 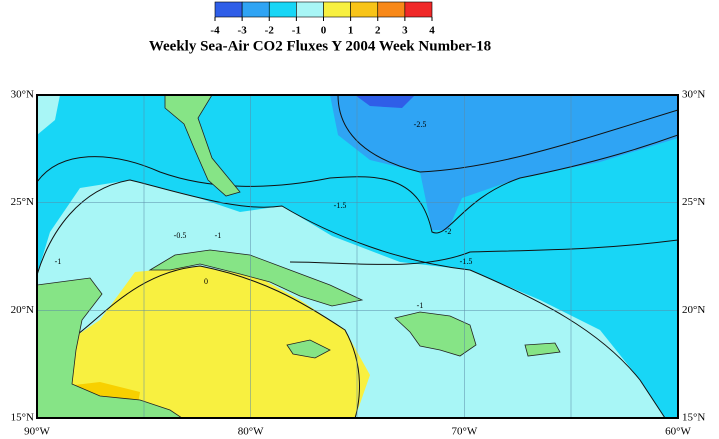 What do you see at coordinates (251, 432) in the screenshot?
I see `x-tick-label: 80°W` at bounding box center [251, 432].